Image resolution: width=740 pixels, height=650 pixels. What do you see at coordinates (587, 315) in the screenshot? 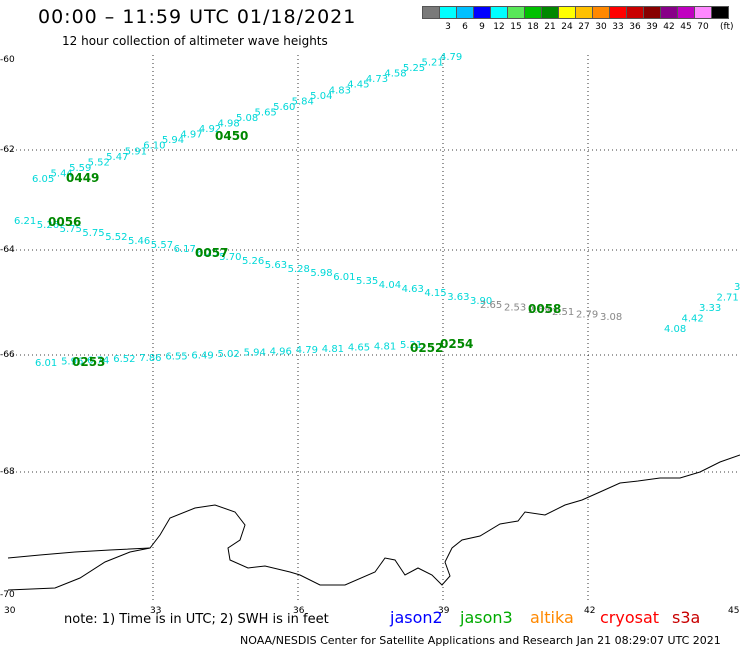
I see `wave-height-value: 2.79` at bounding box center [587, 315].